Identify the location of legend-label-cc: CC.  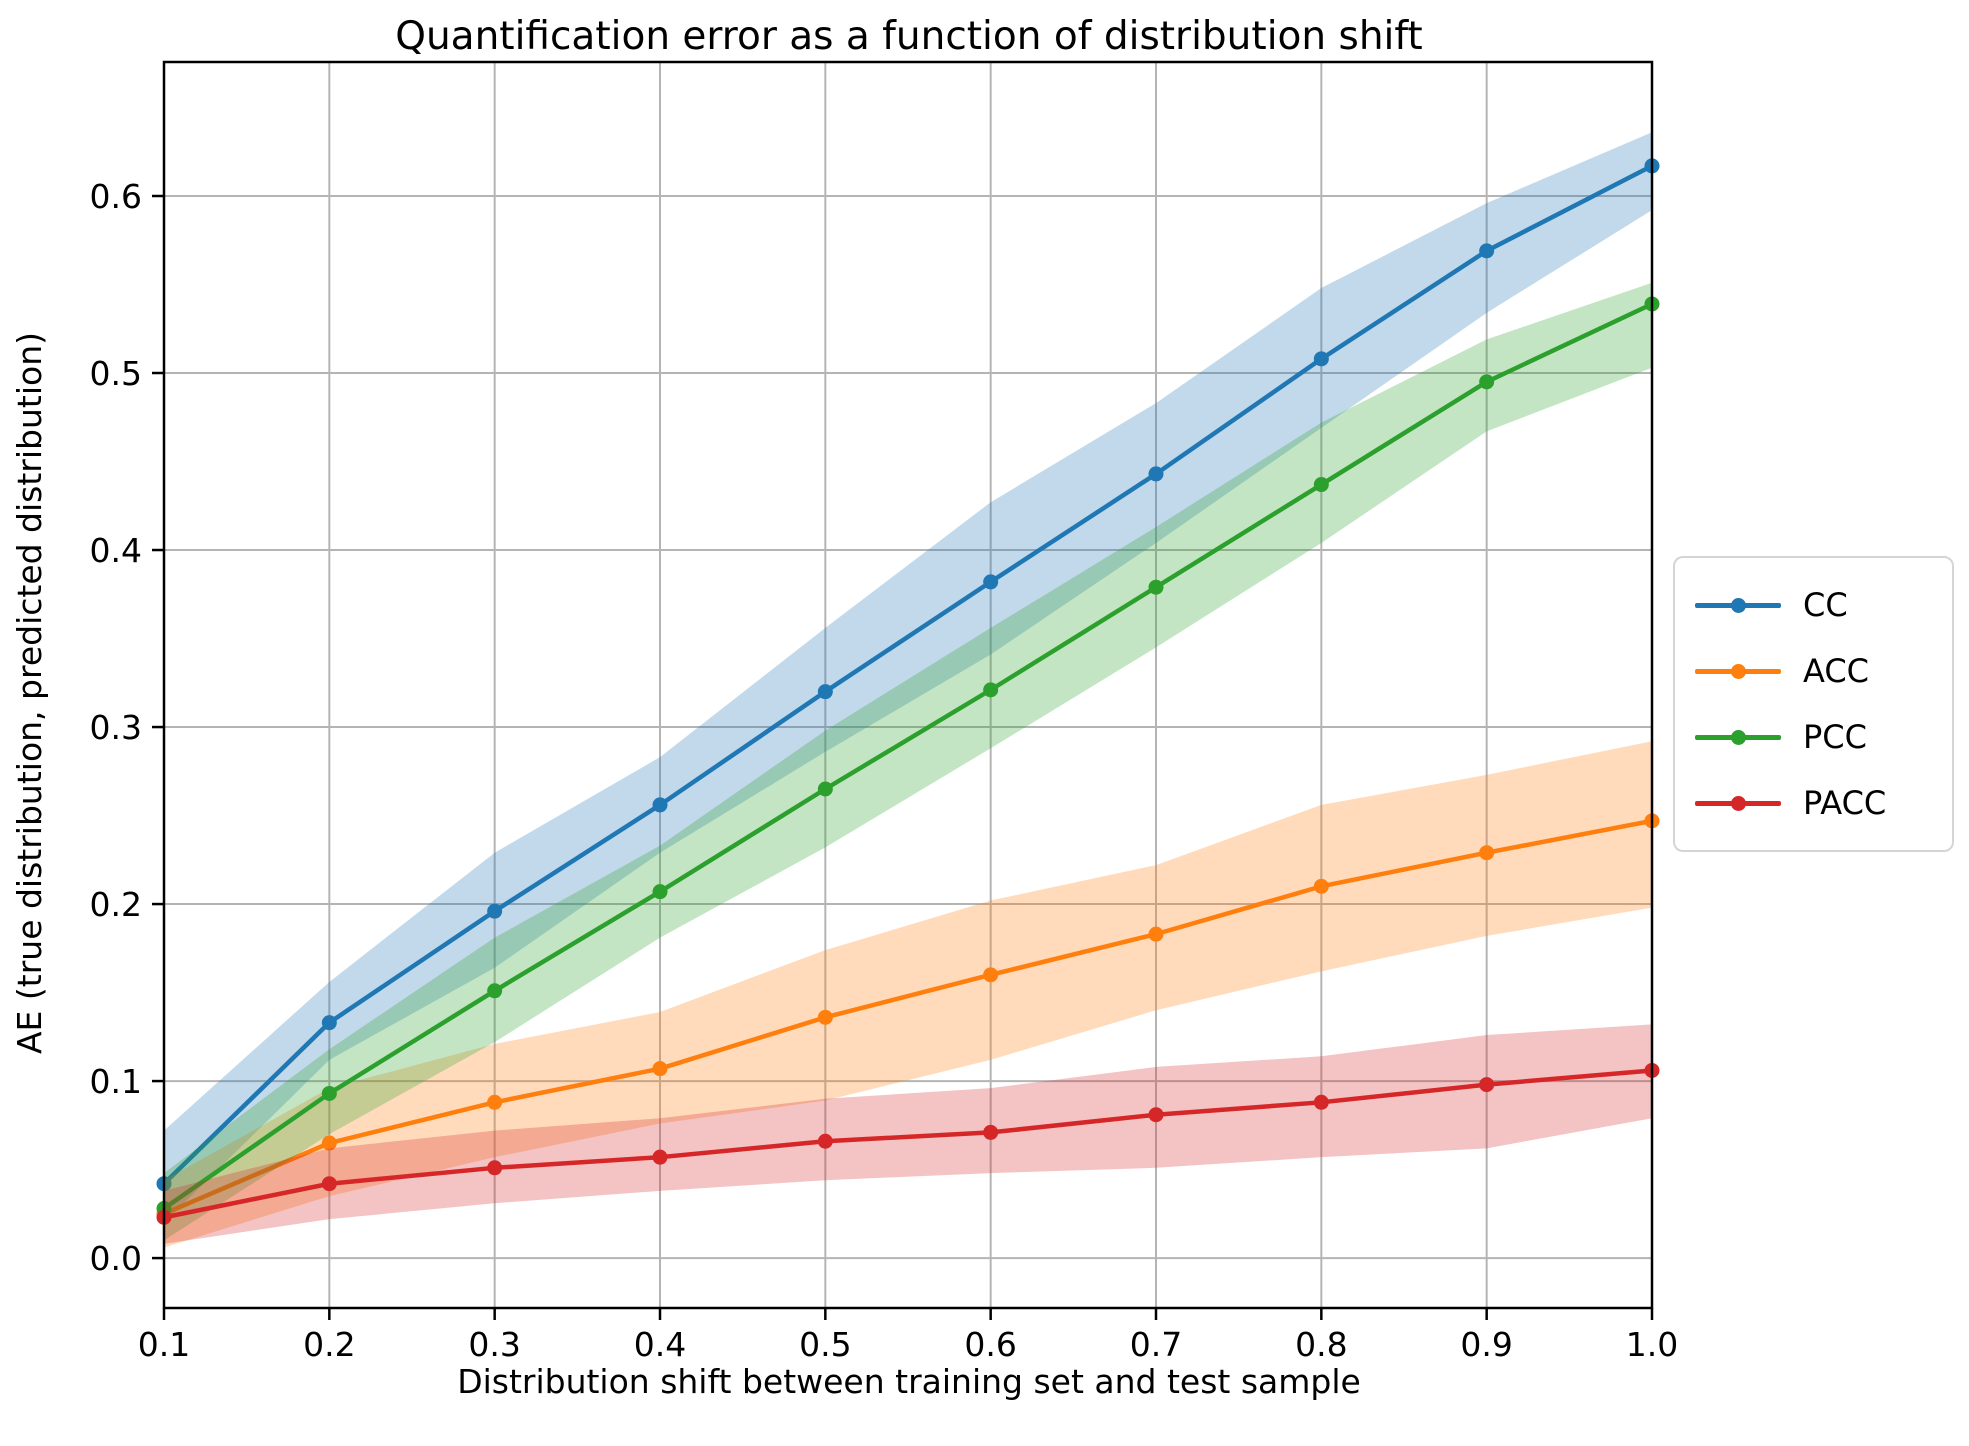
(1825, 605).